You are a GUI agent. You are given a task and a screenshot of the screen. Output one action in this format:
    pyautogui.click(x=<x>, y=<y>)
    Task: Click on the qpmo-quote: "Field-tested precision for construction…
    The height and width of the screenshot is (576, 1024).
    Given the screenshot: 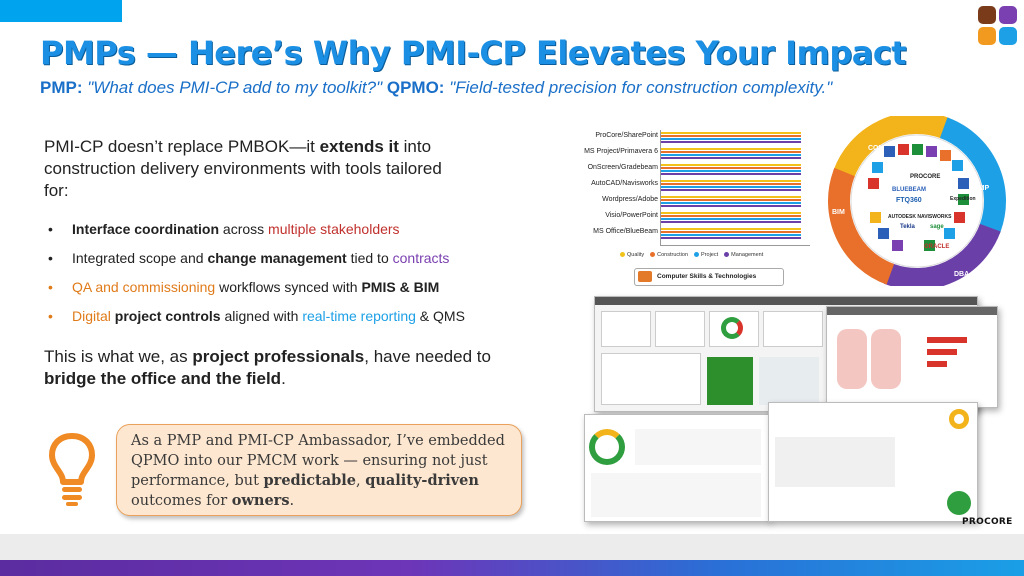 What is the action you would take?
    pyautogui.click(x=641, y=87)
    